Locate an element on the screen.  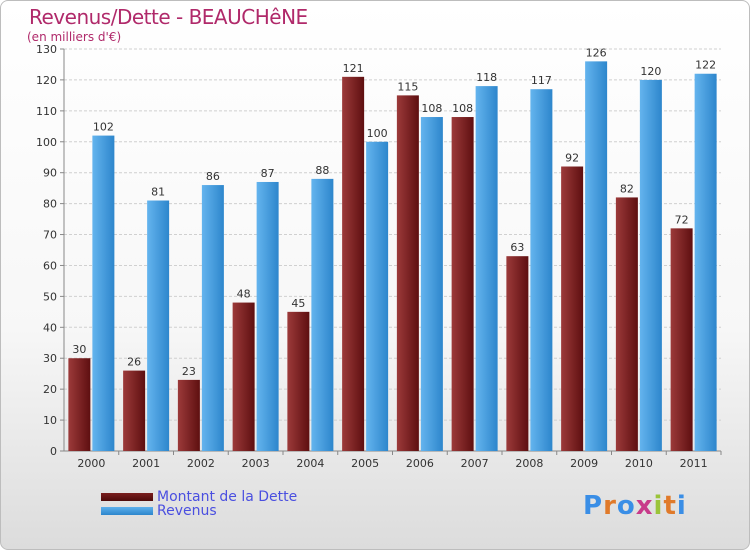
x-tick-label: 2000 is located at coordinates (91, 463).